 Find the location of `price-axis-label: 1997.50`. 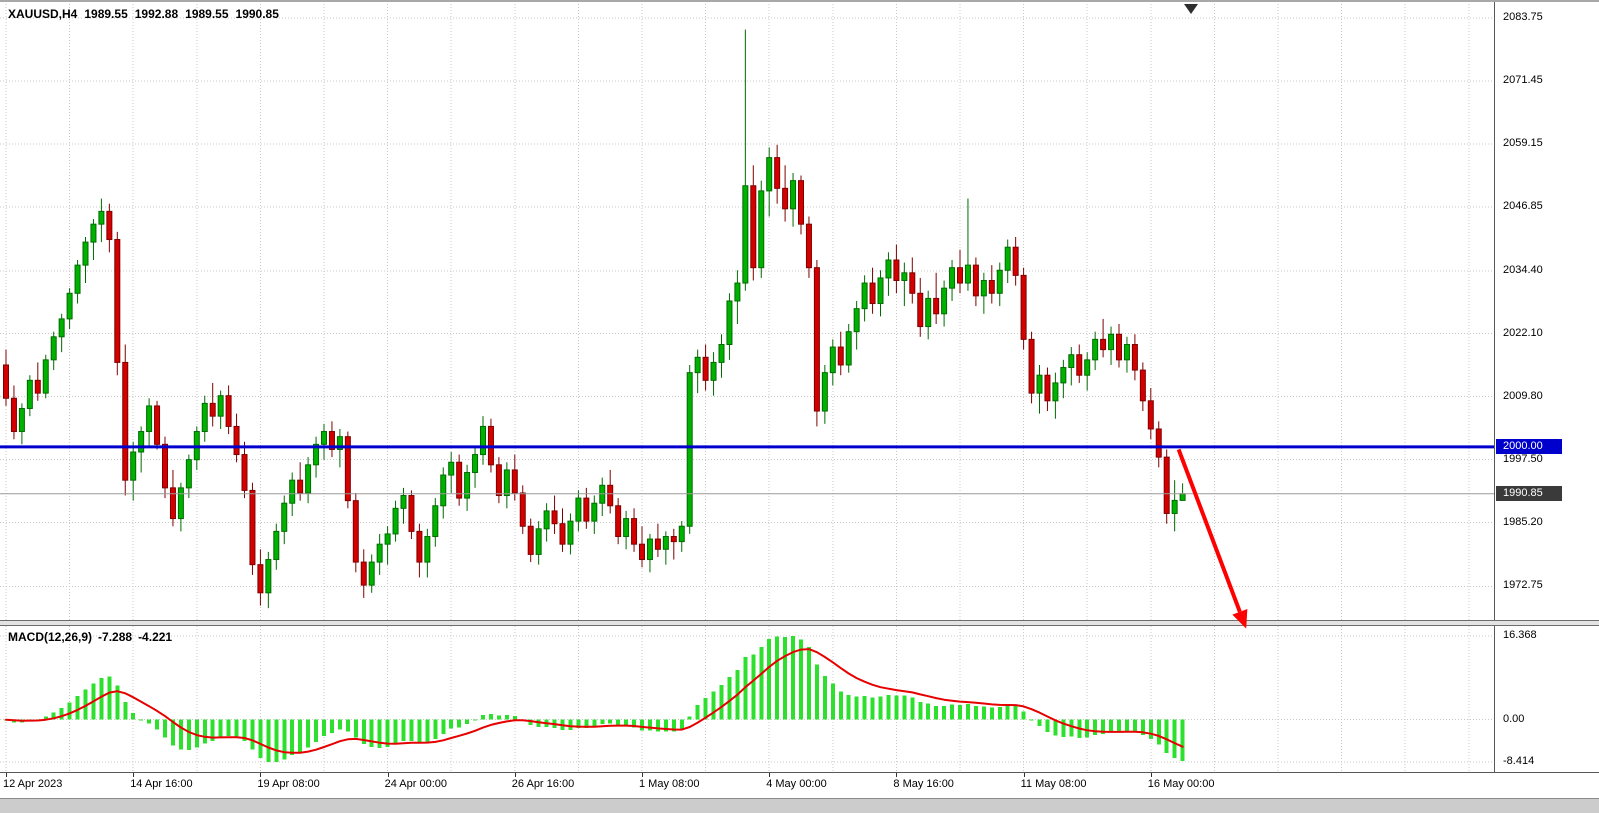

price-axis-label: 1997.50 is located at coordinates (1523, 458).